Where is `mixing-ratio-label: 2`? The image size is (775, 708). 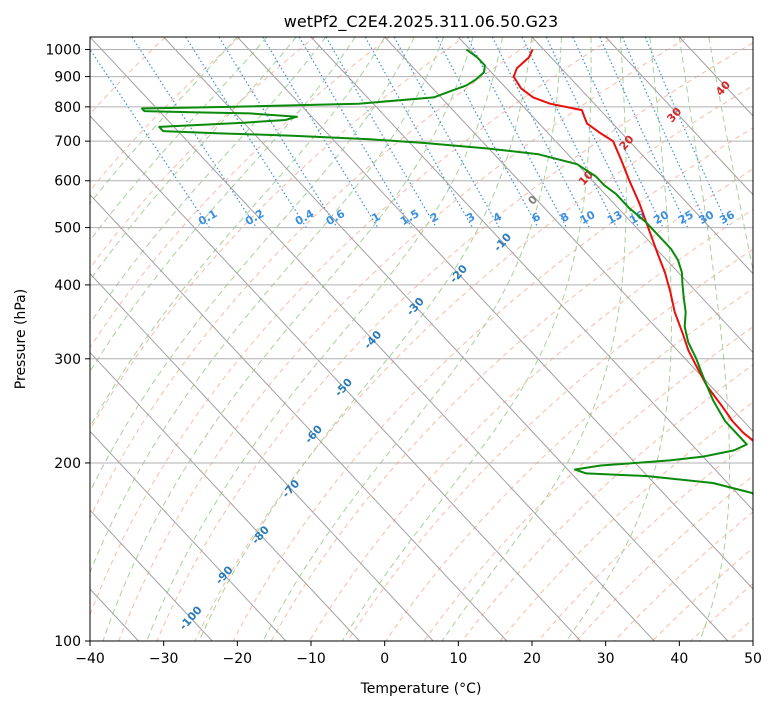
mixing-ratio-label: 2 is located at coordinates (434, 217).